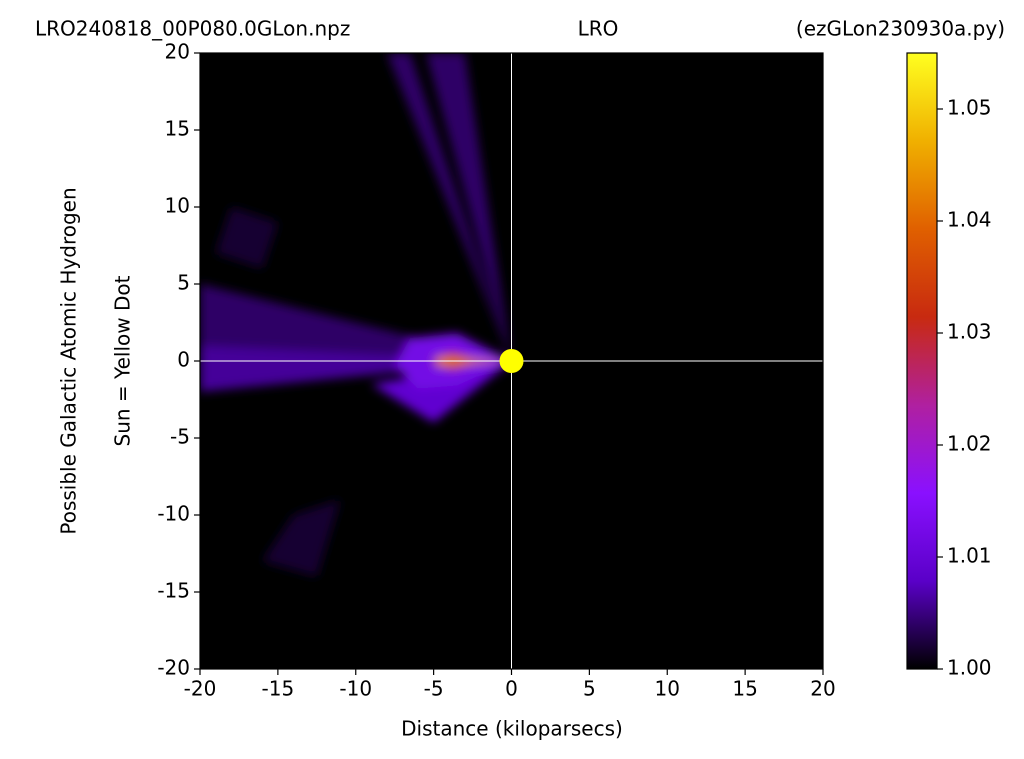  I want to click on x-tick-label: -20, so click(200, 689).